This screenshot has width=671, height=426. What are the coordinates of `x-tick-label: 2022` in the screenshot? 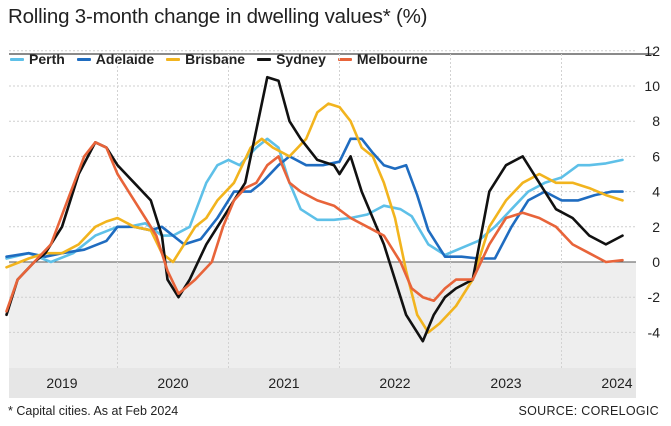 It's located at (394, 383).